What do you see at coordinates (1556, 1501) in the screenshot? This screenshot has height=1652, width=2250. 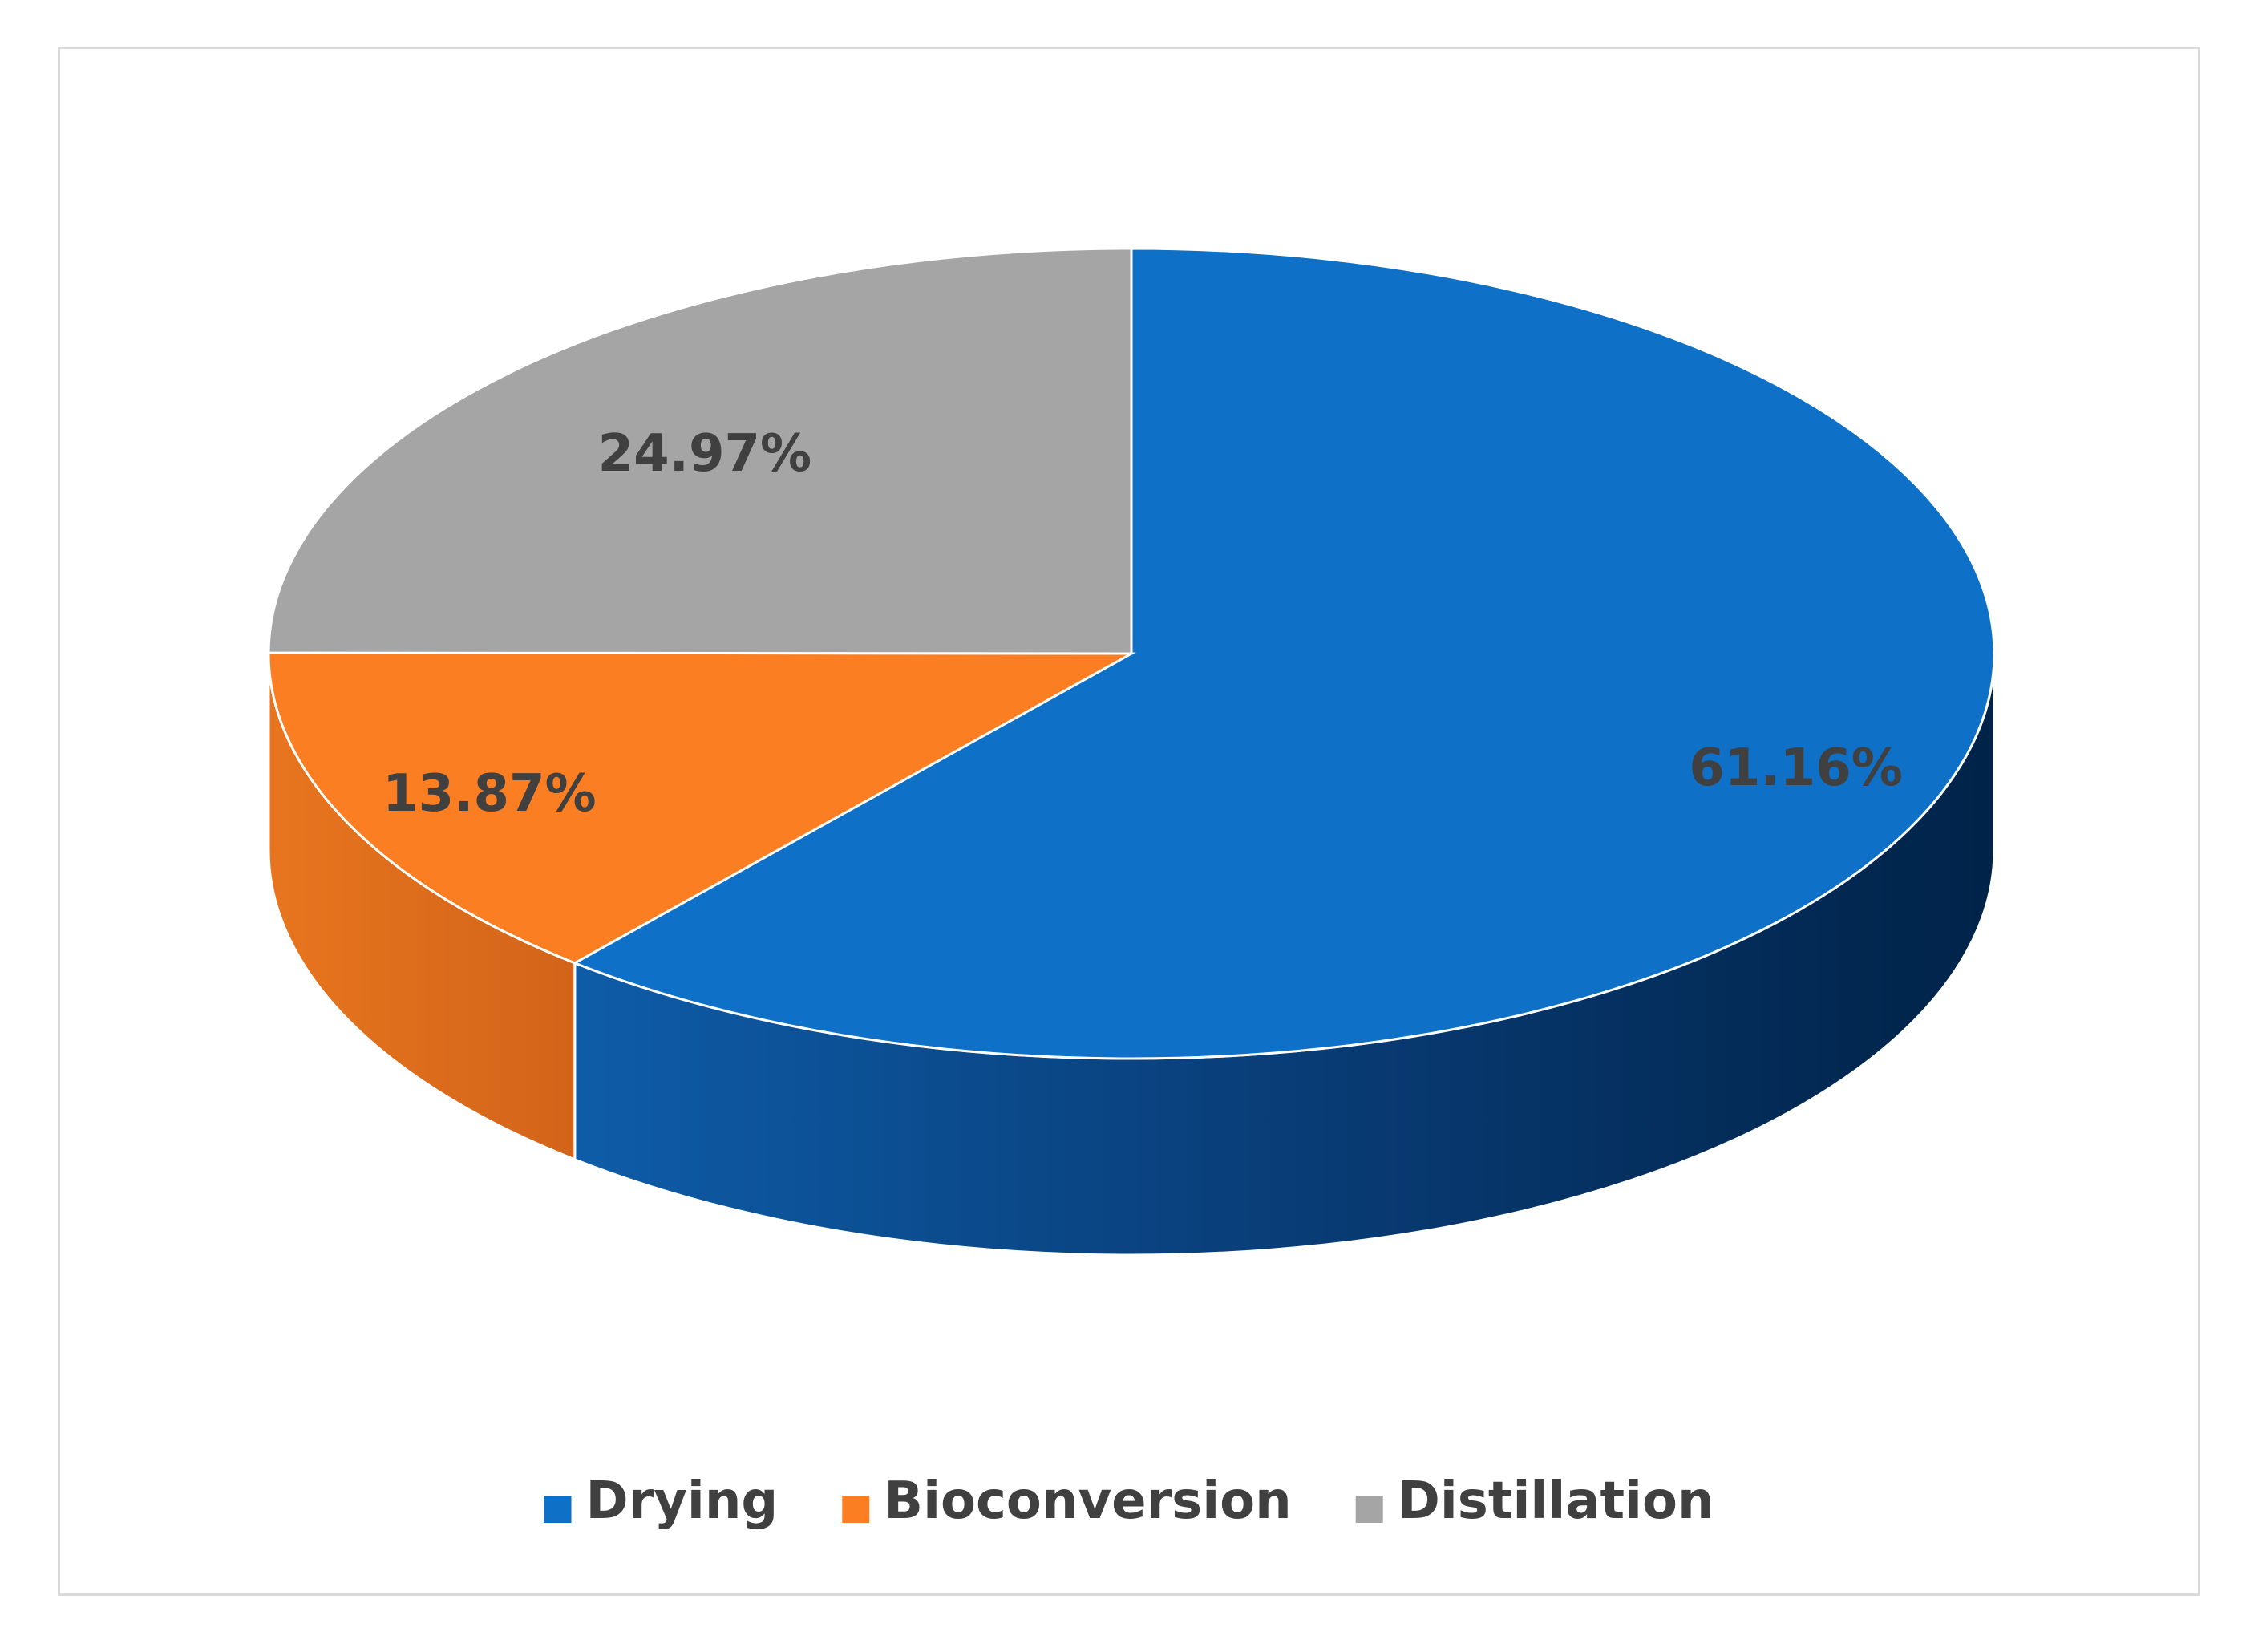 I see `legend-label-distillation: Distillation` at bounding box center [1556, 1501].